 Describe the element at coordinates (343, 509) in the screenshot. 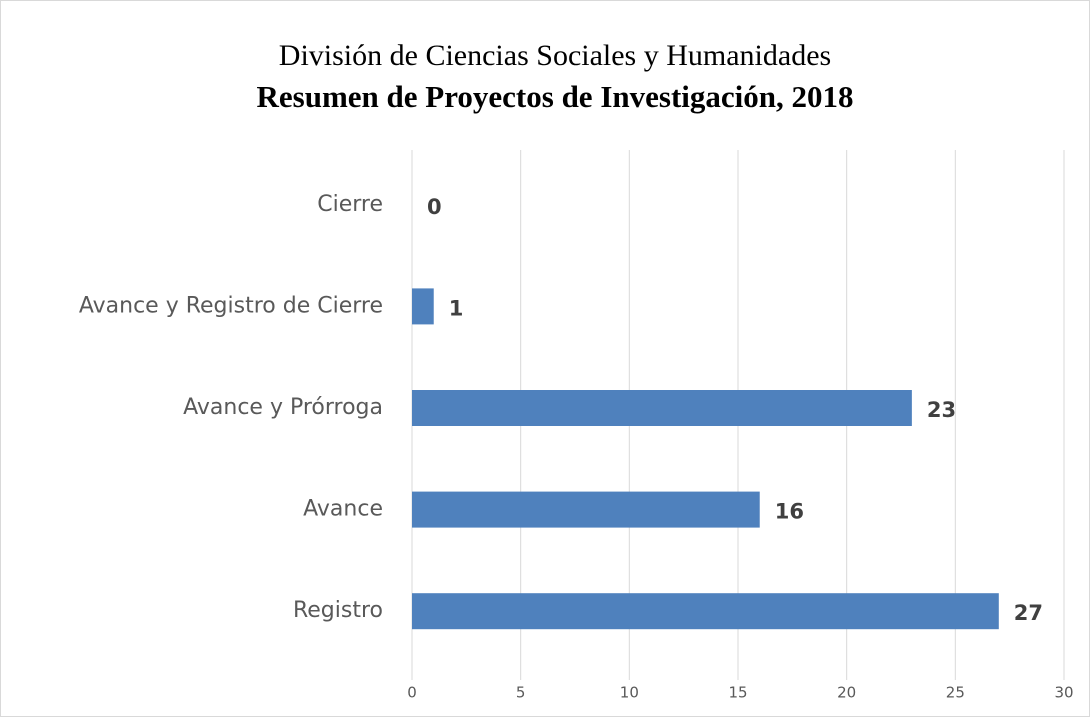

I see `y-tick-label: Avance` at that location.